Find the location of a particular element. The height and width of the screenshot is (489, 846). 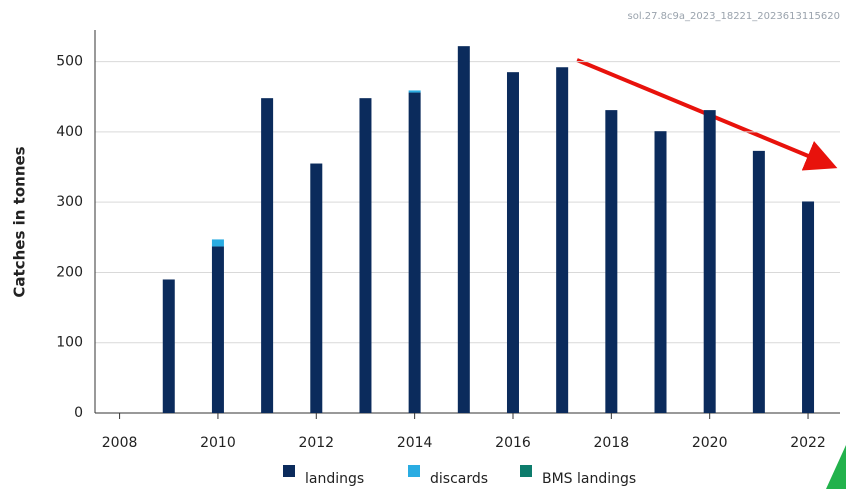

legend-label: landings is located at coordinates (334, 479).